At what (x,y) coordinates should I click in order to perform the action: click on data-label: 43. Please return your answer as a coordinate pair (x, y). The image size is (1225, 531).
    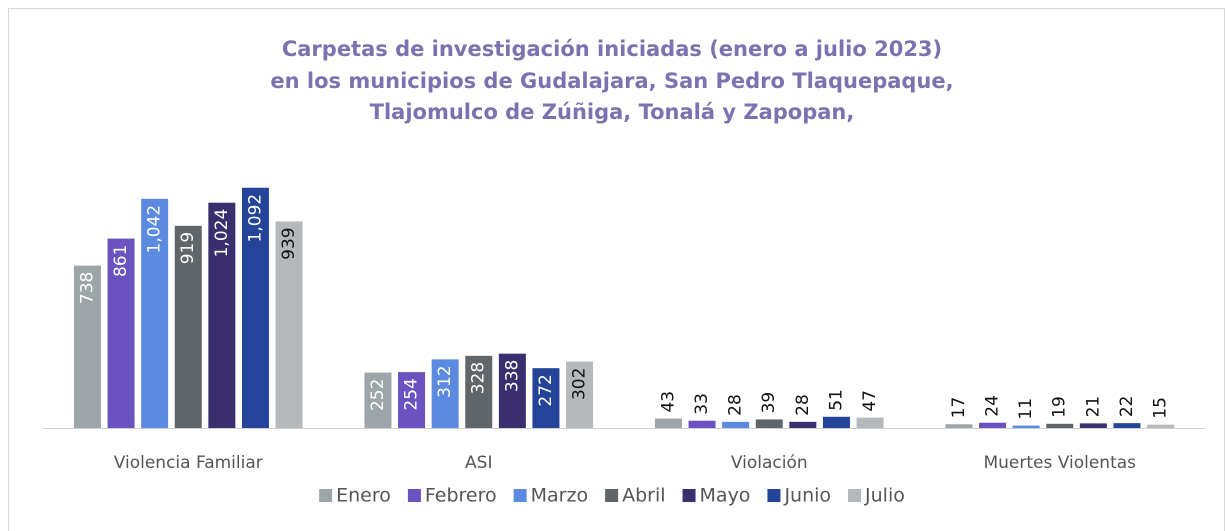
    Looking at the image, I should click on (668, 402).